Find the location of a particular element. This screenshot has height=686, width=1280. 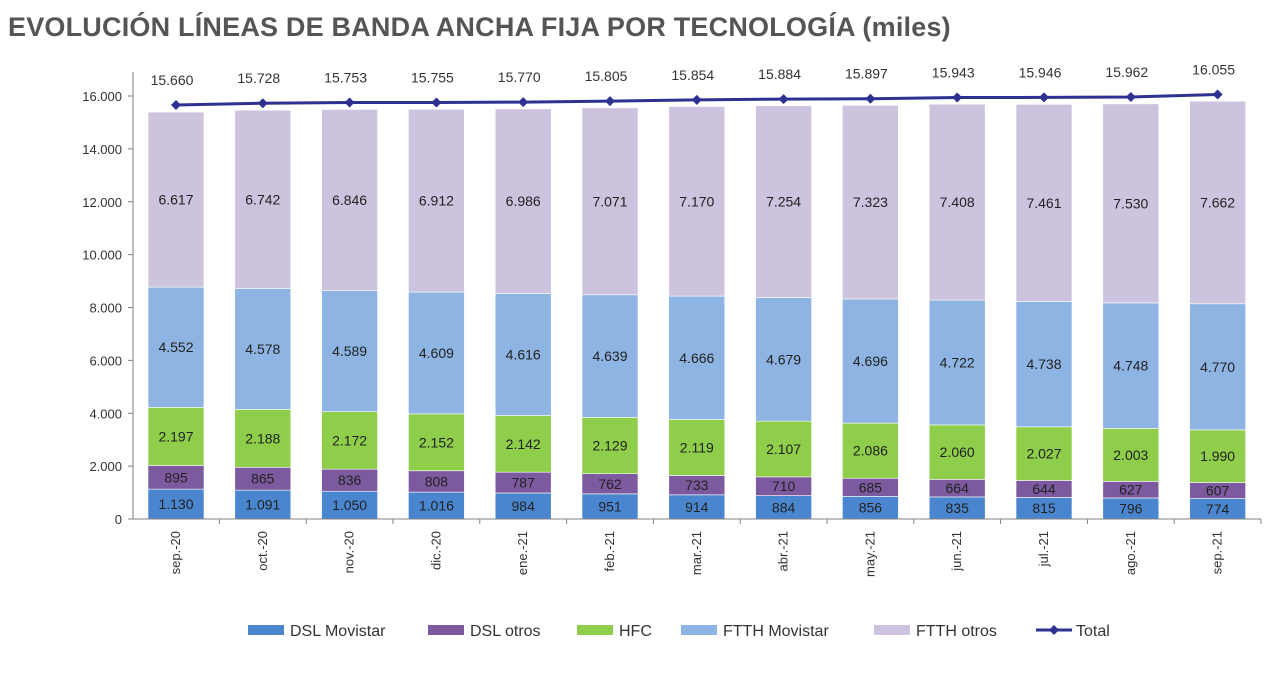

data-label: 2.172 is located at coordinates (349, 440).